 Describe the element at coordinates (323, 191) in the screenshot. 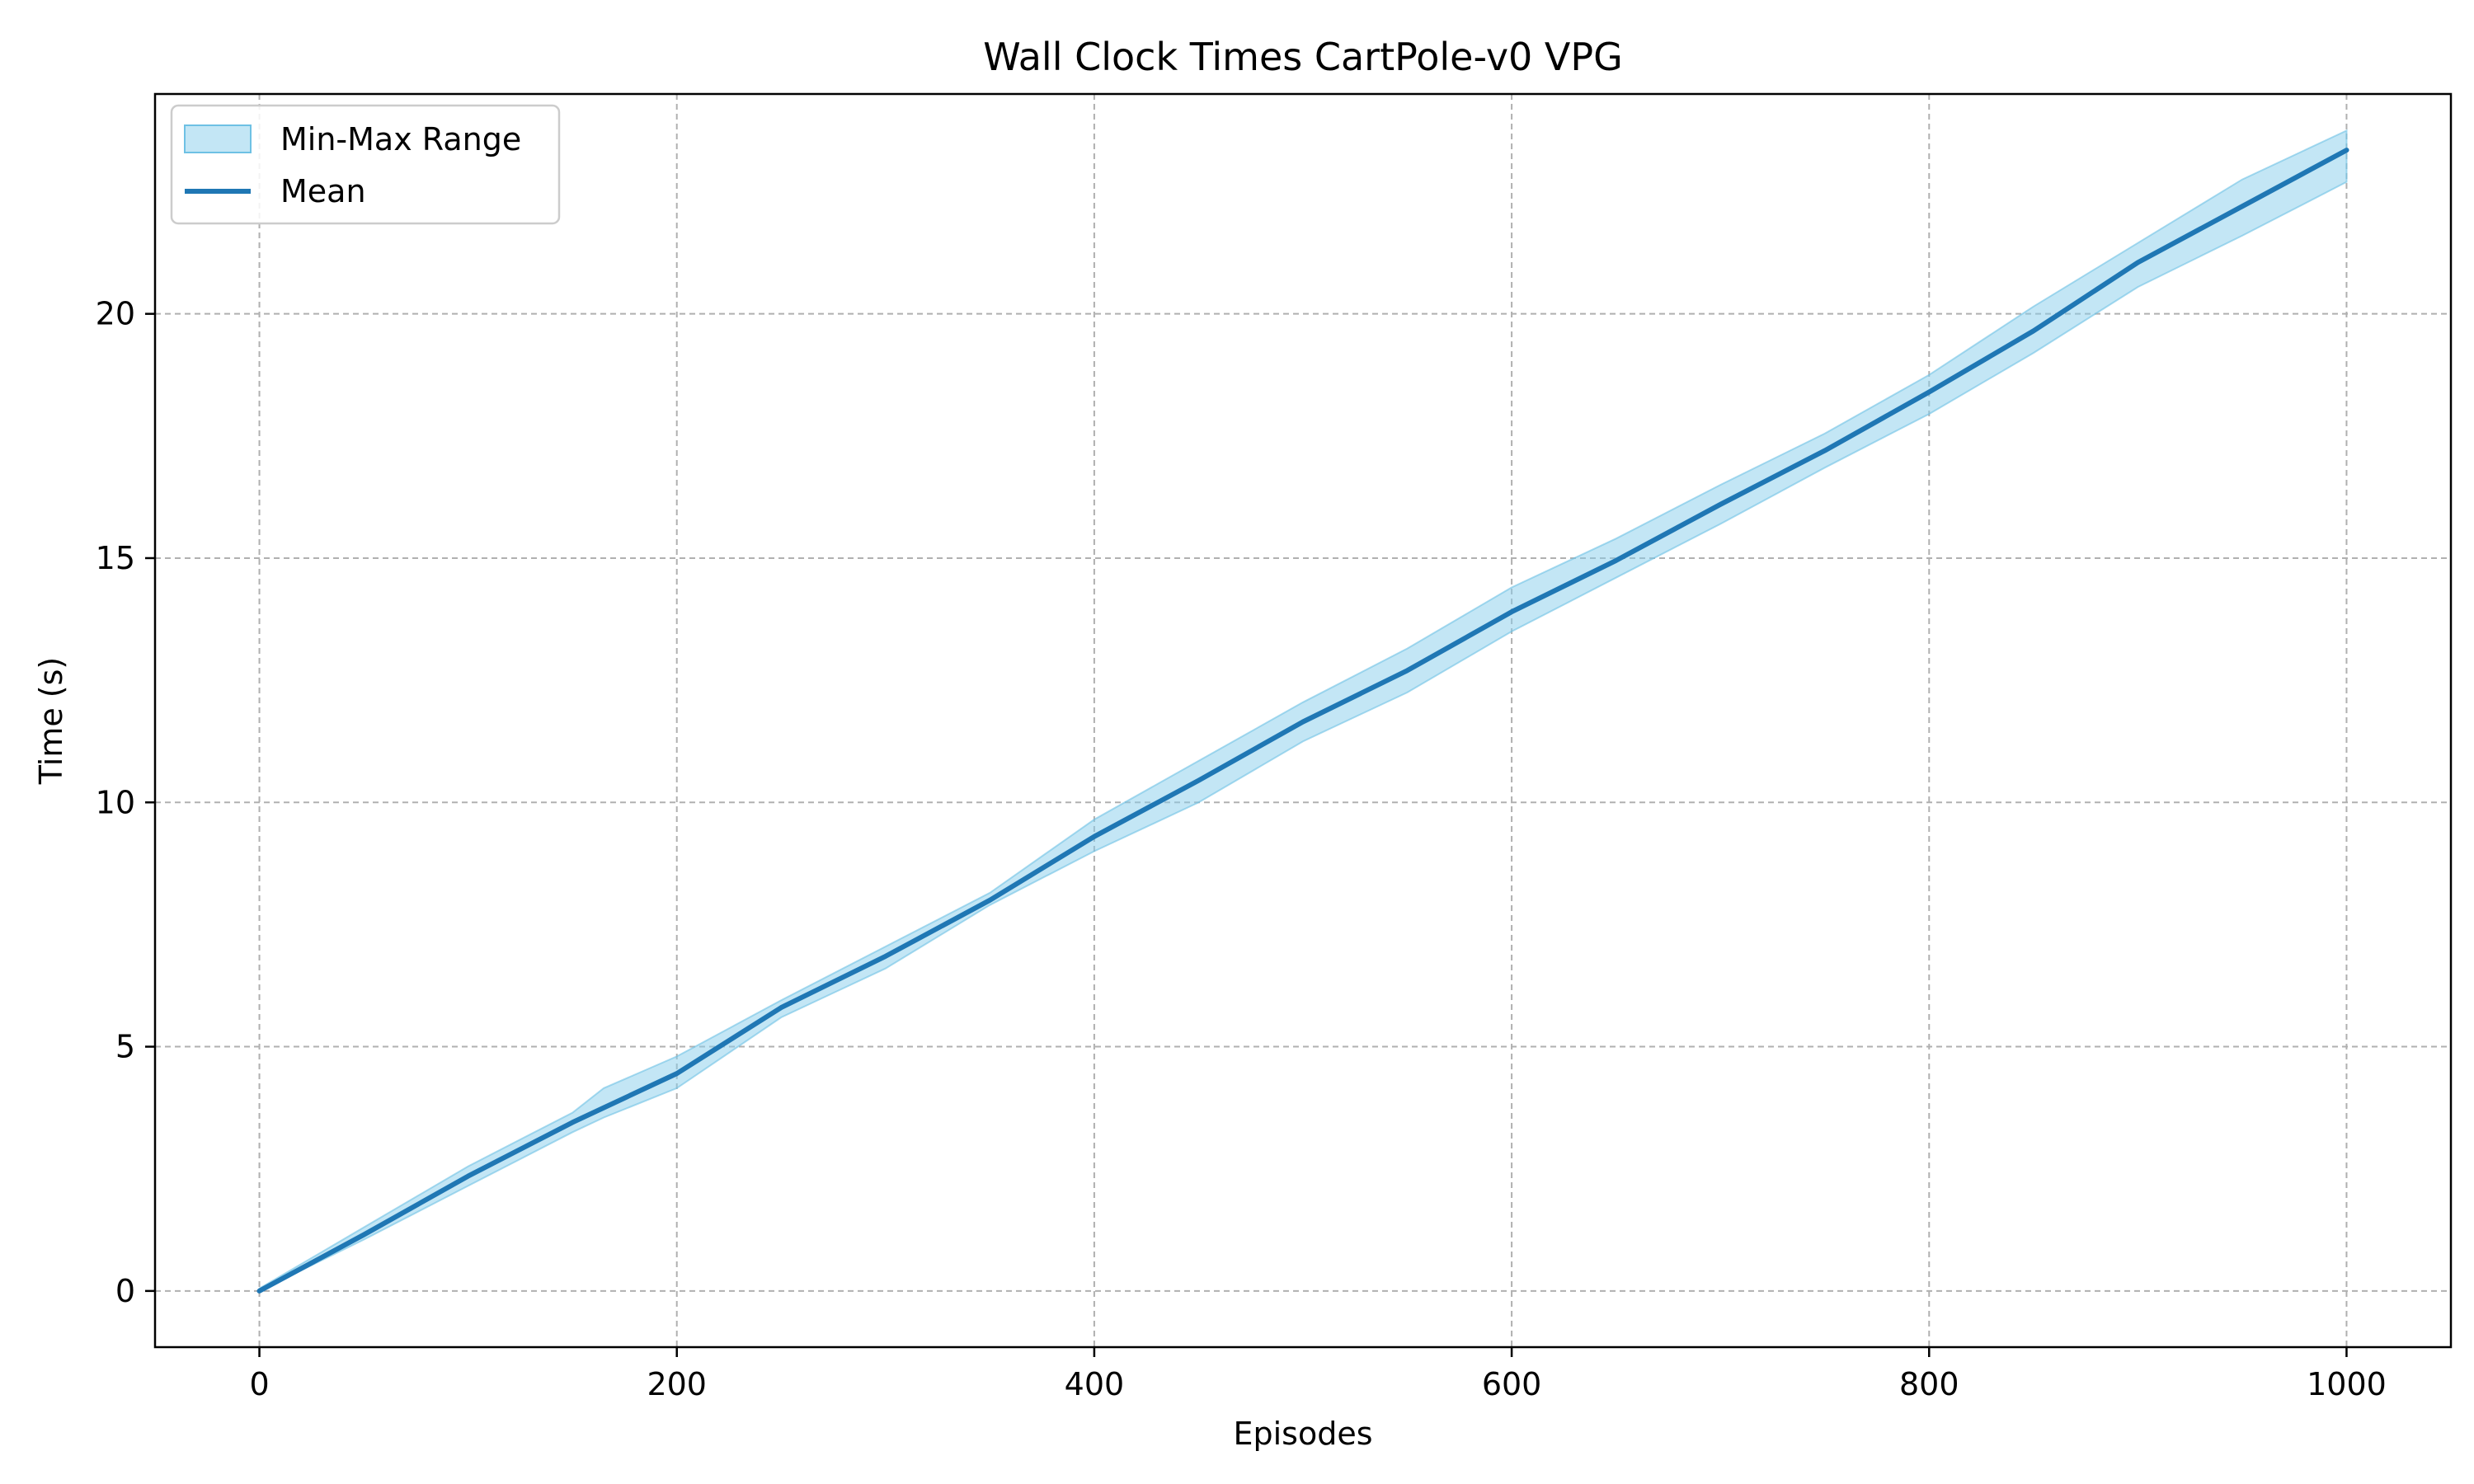

I see `legend-label-mean: Mean` at that location.